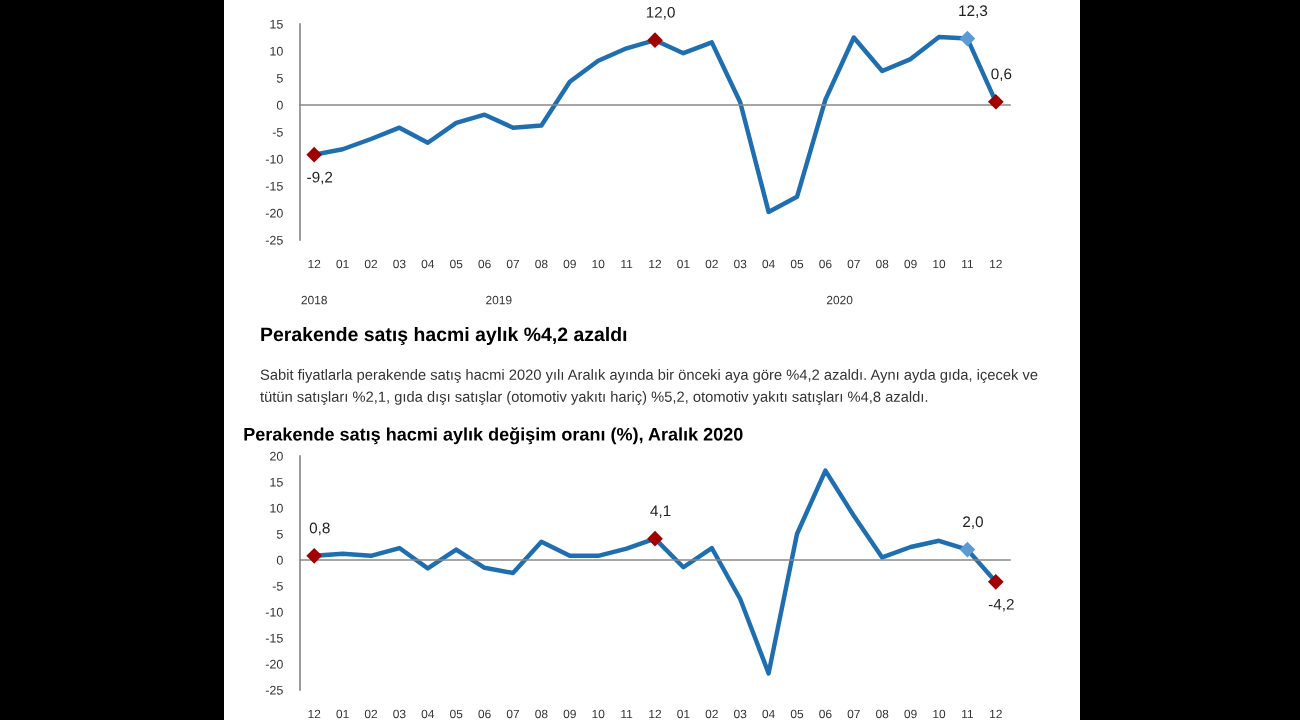 Image resolution: width=1300 pixels, height=720 pixels. Describe the element at coordinates (493, 436) in the screenshot. I see `chart-title: Perakende satış hacmi aylık değişim oranı (%), Aralık 2020` at that location.